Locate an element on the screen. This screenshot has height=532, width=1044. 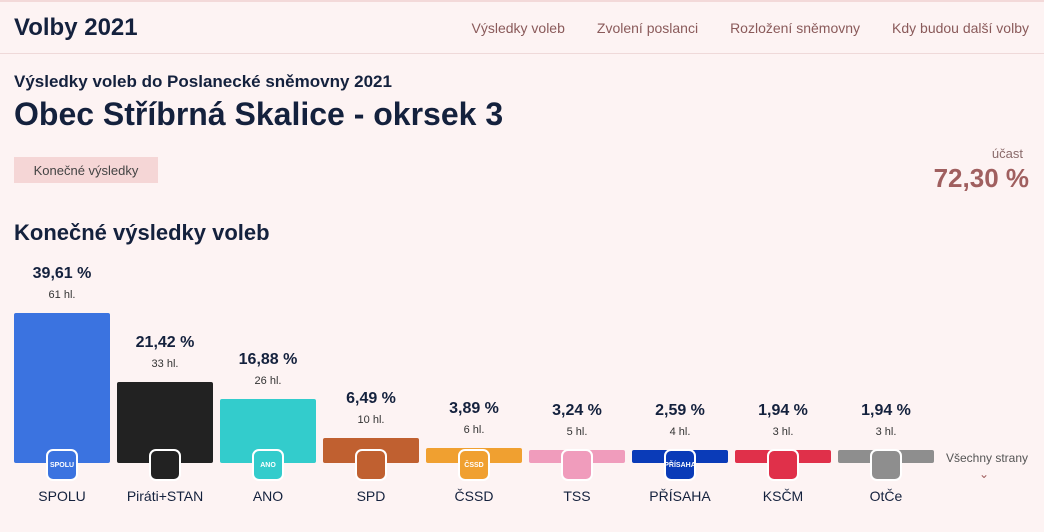
bar-category-label: ANO is located at coordinates (268, 496).